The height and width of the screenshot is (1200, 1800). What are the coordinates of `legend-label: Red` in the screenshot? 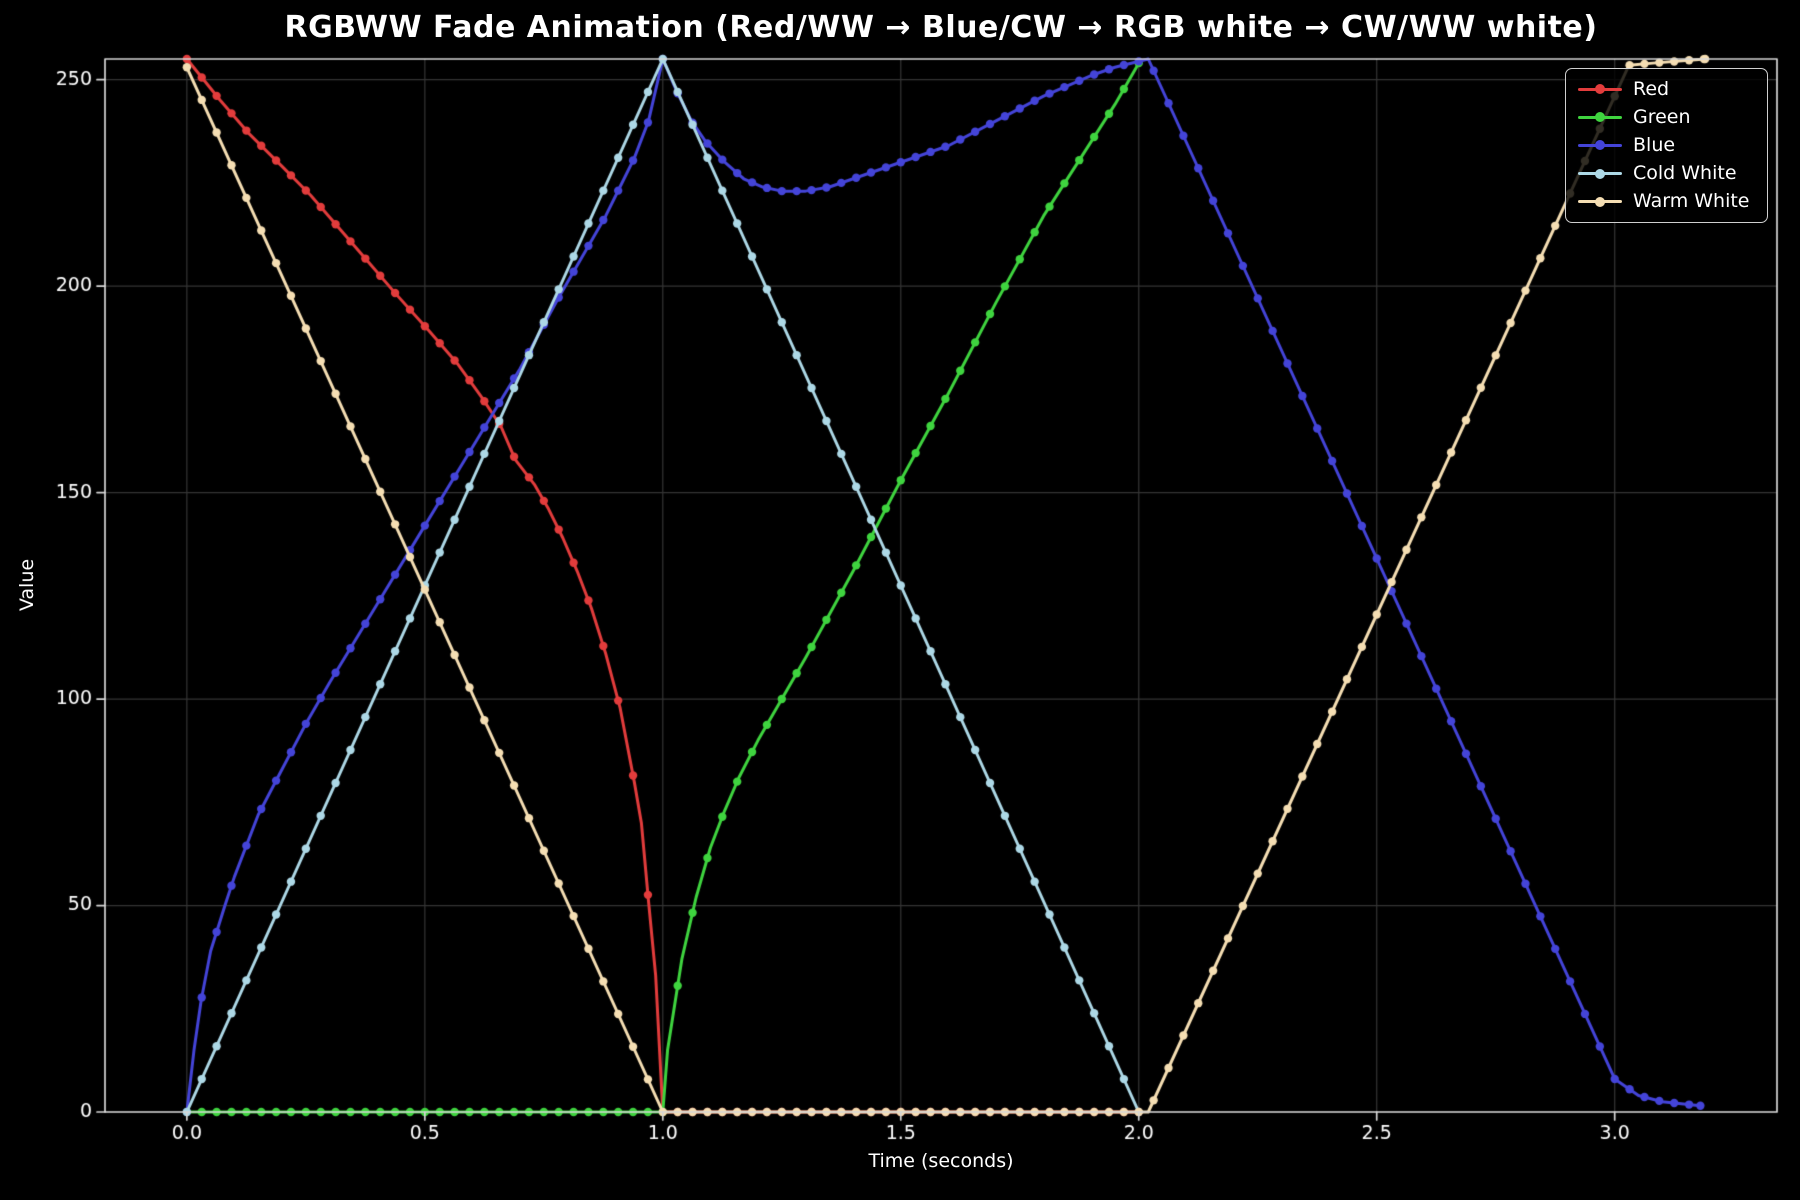 It's located at (1651, 88).